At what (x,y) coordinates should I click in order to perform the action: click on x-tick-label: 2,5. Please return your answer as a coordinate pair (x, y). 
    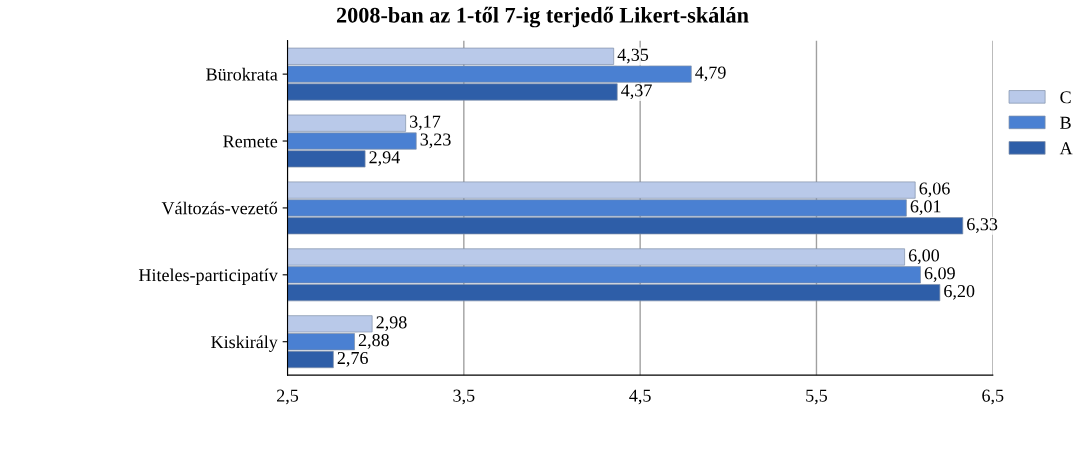
    Looking at the image, I should click on (288, 397).